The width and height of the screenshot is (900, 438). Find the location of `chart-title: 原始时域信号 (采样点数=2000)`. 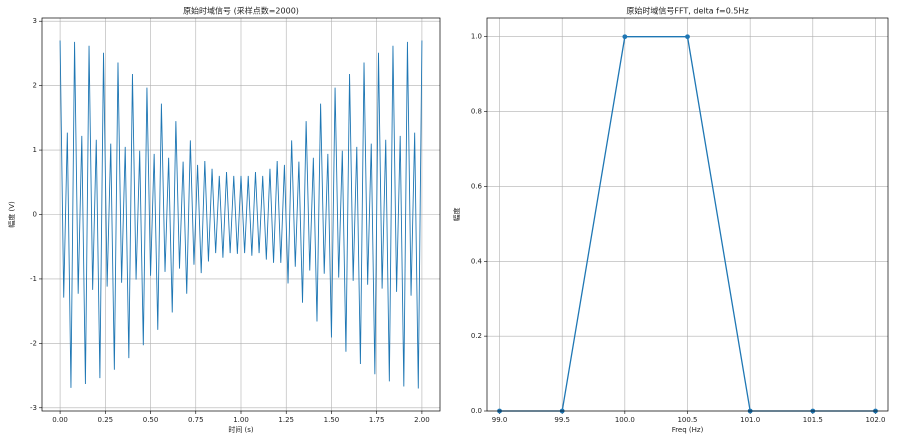

chart-title: 原始时域信号 (采样点数=2000) is located at coordinates (241, 11).